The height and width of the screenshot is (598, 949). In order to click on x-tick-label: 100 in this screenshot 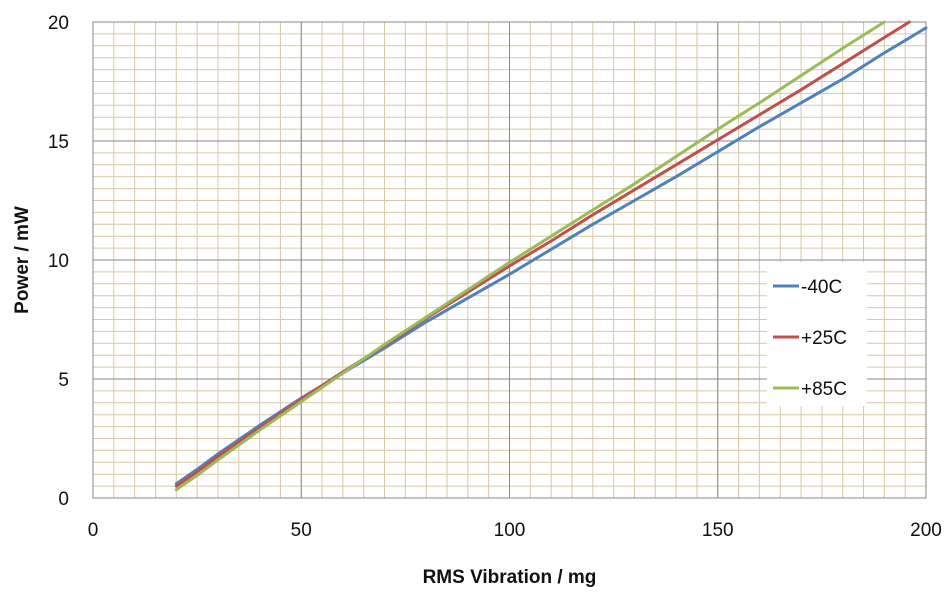, I will do `click(510, 530)`.